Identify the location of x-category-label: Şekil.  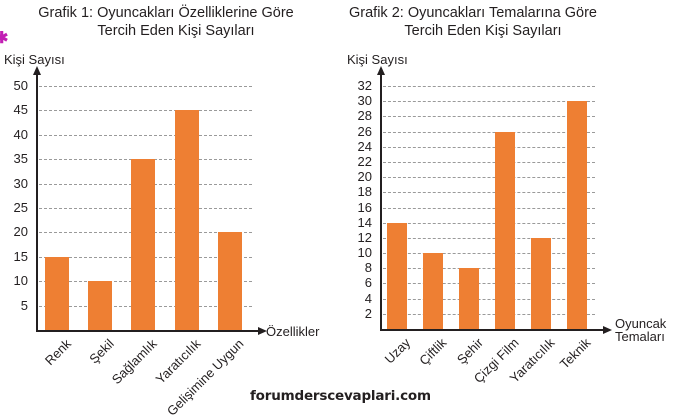
(101, 351).